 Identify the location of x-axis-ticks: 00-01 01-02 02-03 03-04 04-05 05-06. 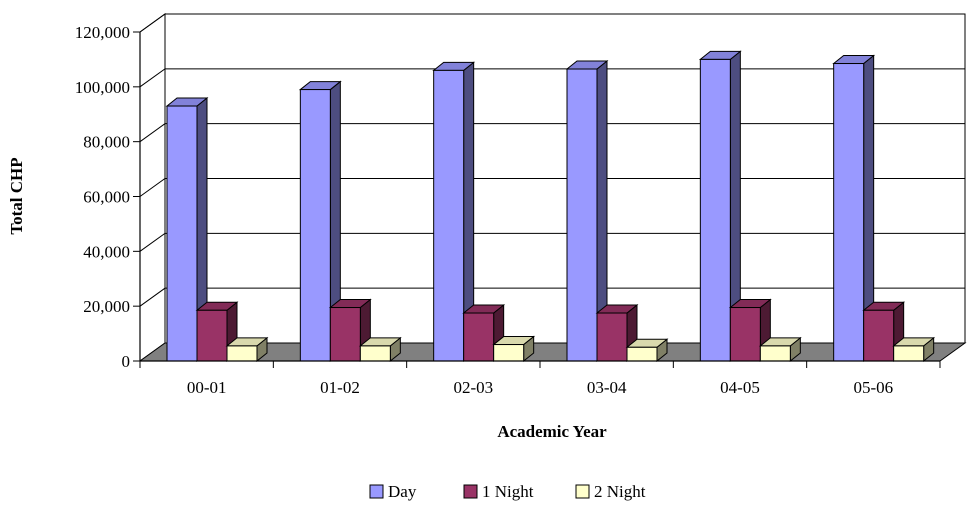
(540, 379).